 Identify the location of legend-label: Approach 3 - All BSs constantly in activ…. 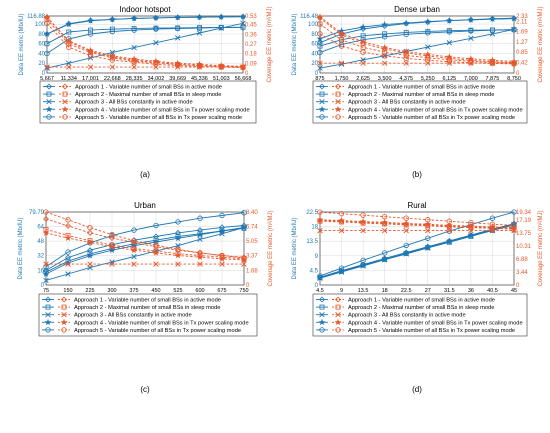
(133, 316).